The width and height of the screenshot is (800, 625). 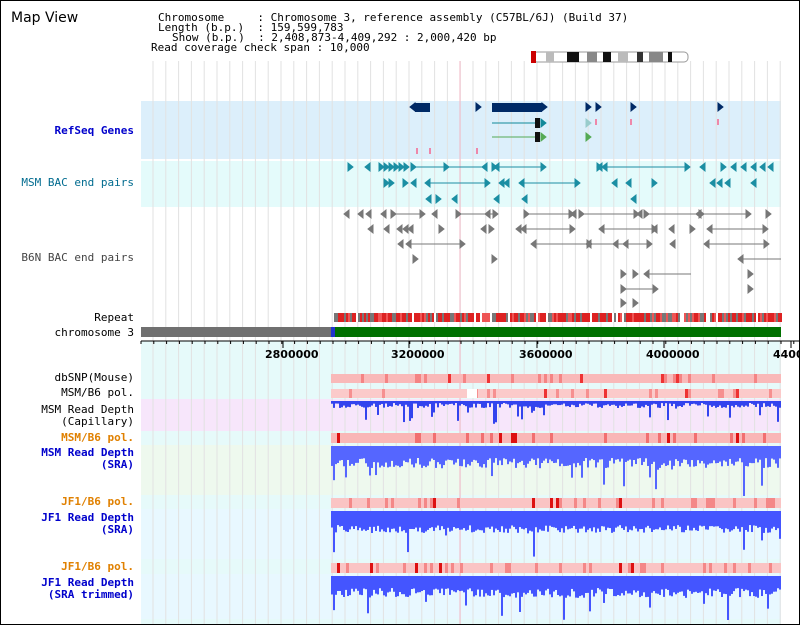 What do you see at coordinates (87, 415) in the screenshot?
I see `track-label-msm-read-depth-capillary: MSM Read Depth (Capillary)` at bounding box center [87, 415].